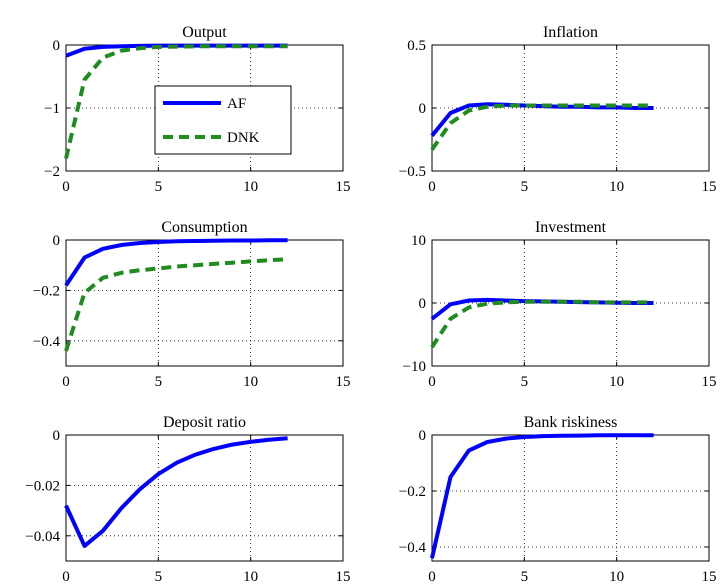 This screenshot has height=585, width=721. What do you see at coordinates (204, 32) in the screenshot?
I see `panel-title: Output` at bounding box center [204, 32].